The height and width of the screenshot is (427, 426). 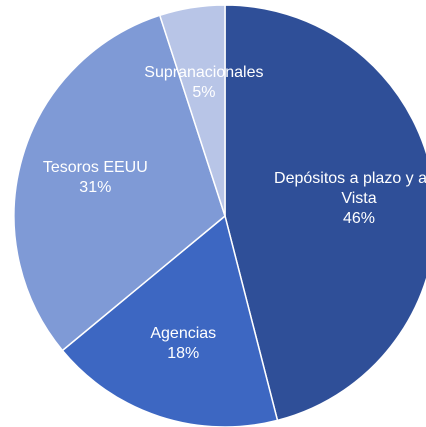 I want to click on slice-label: Supranacionales 5%, so click(x=204, y=83).